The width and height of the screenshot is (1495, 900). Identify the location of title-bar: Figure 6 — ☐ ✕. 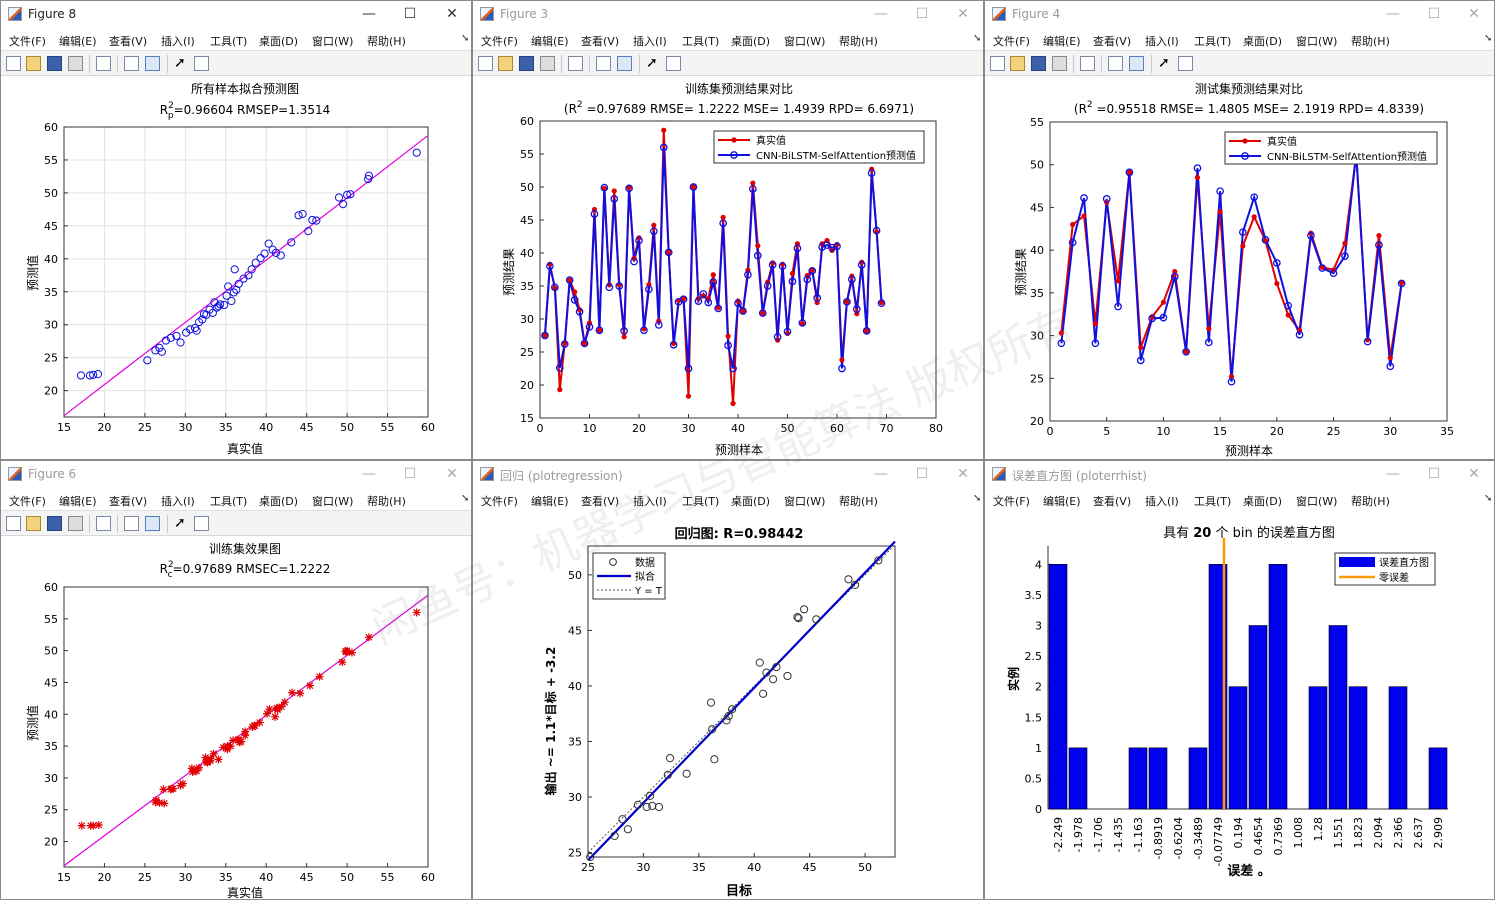
(236, 474).